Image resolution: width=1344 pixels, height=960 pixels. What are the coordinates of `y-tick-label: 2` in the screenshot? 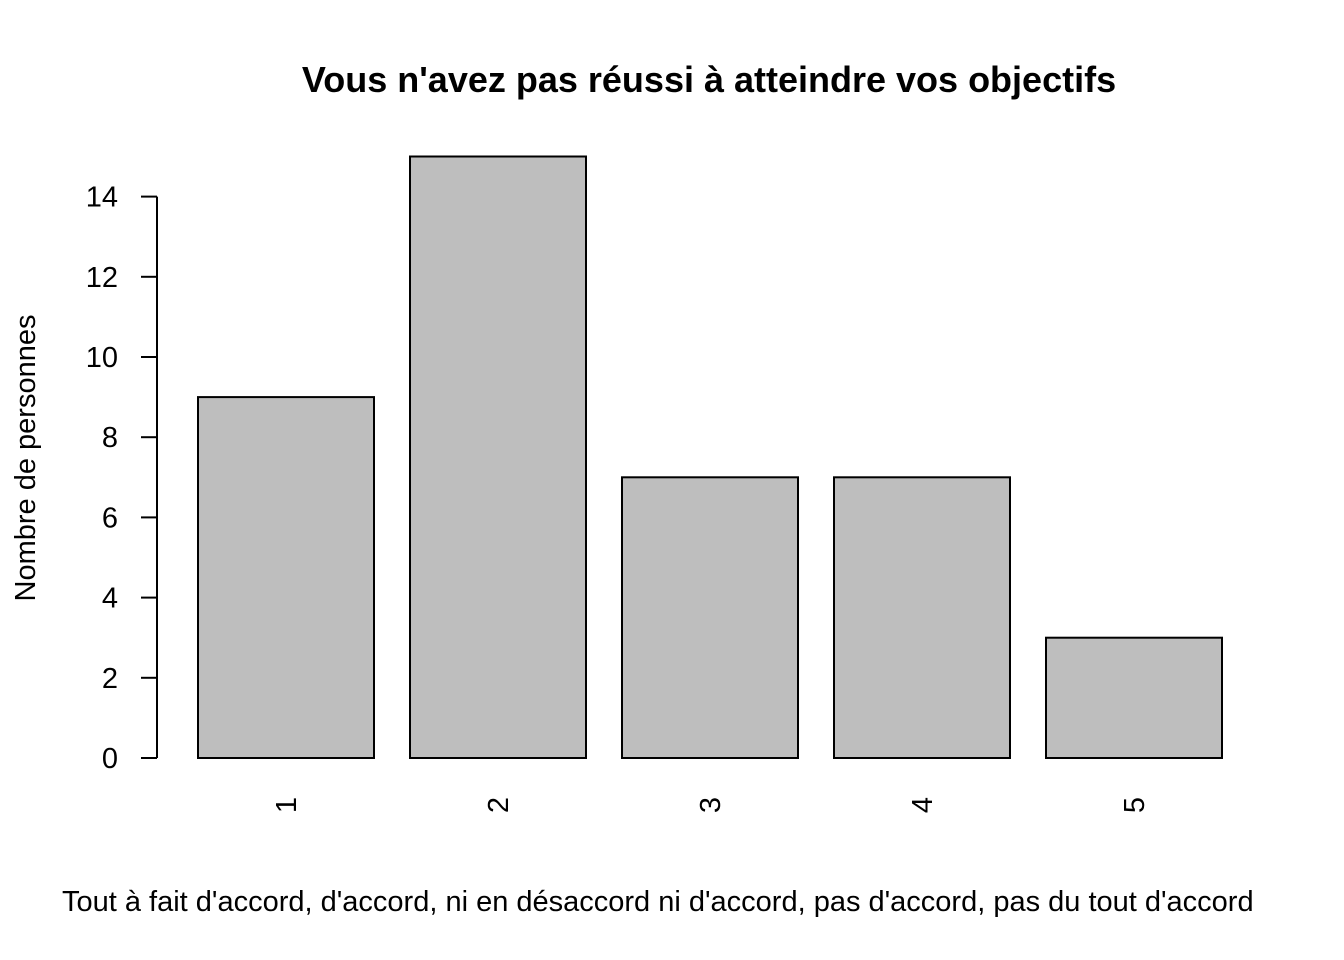 It's located at (110, 679).